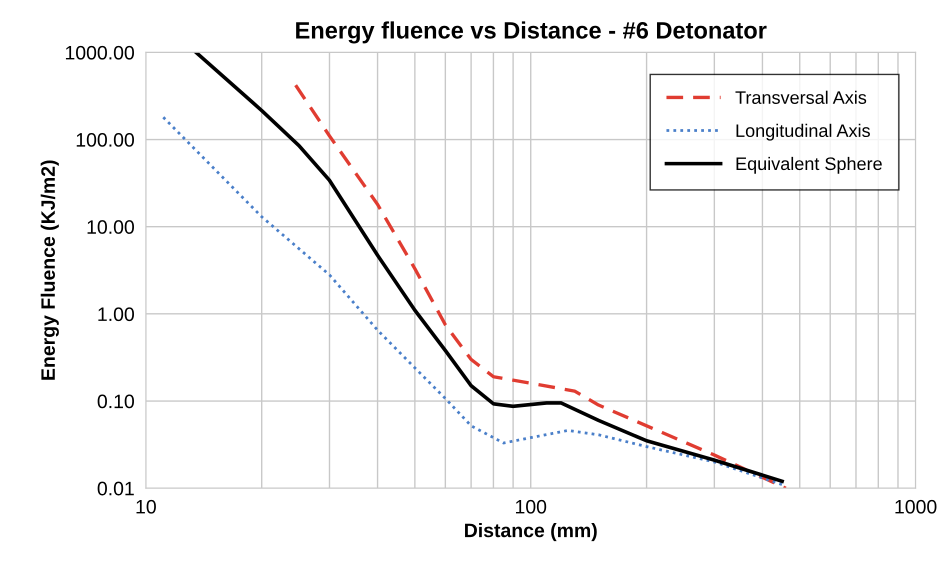  Describe the element at coordinates (800, 97) in the screenshot. I see `legend-label: Transversal Axis` at that location.